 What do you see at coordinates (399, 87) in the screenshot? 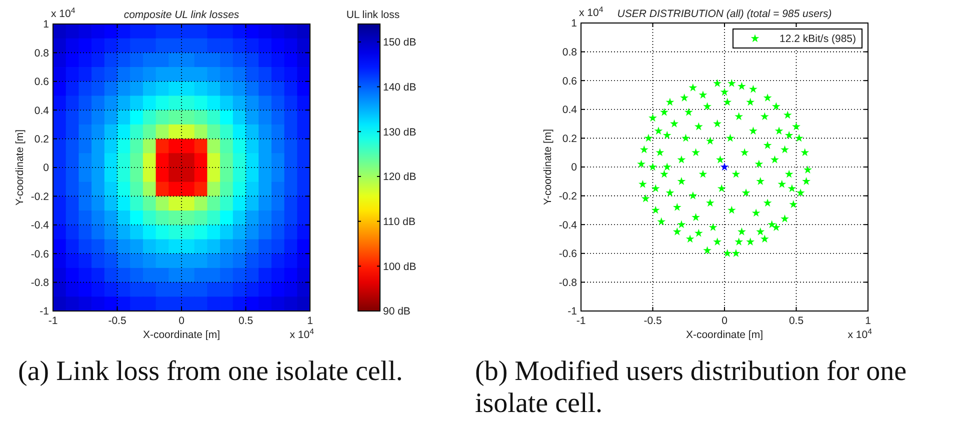
I see `color-bar-label: 140 dB` at bounding box center [399, 87].